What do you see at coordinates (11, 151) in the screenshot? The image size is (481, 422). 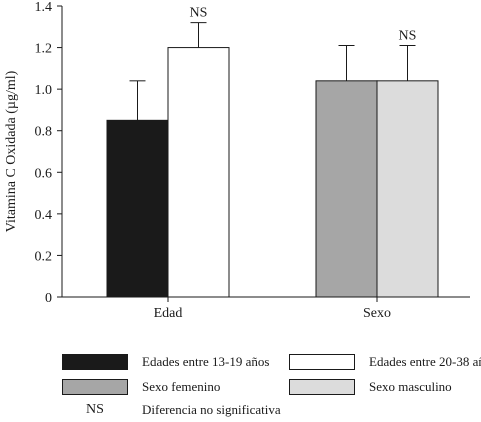 I see `y-axis-label: Vitamina C Oxidada (µg/ml)` at bounding box center [11, 151].